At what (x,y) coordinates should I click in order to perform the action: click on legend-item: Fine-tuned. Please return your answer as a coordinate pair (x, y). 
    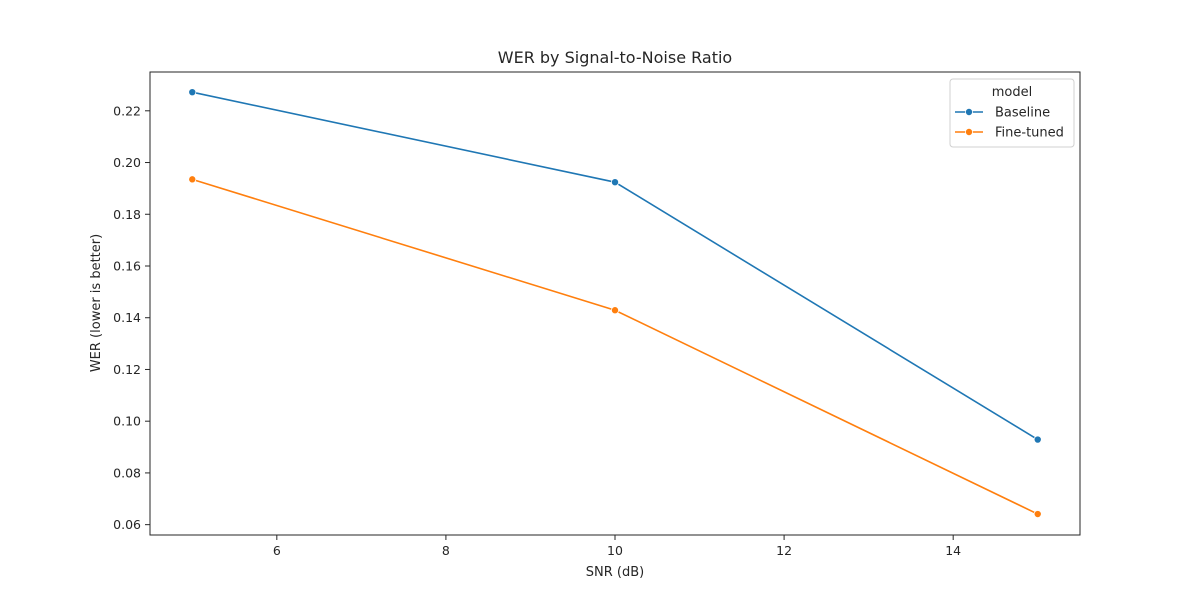
    Looking at the image, I should click on (1009, 133).